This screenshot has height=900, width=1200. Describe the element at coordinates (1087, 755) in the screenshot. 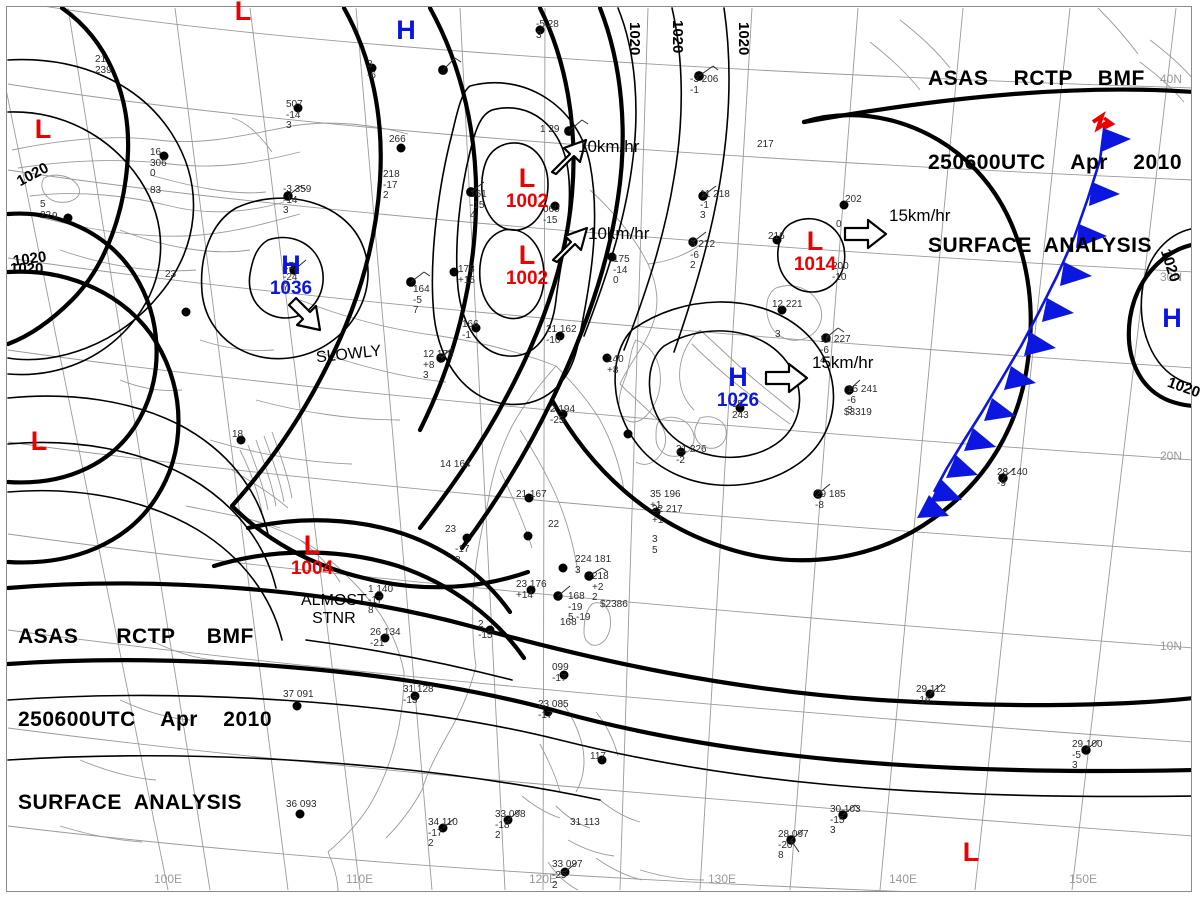

I see `station-plot: 29 100 -5 3` at that location.